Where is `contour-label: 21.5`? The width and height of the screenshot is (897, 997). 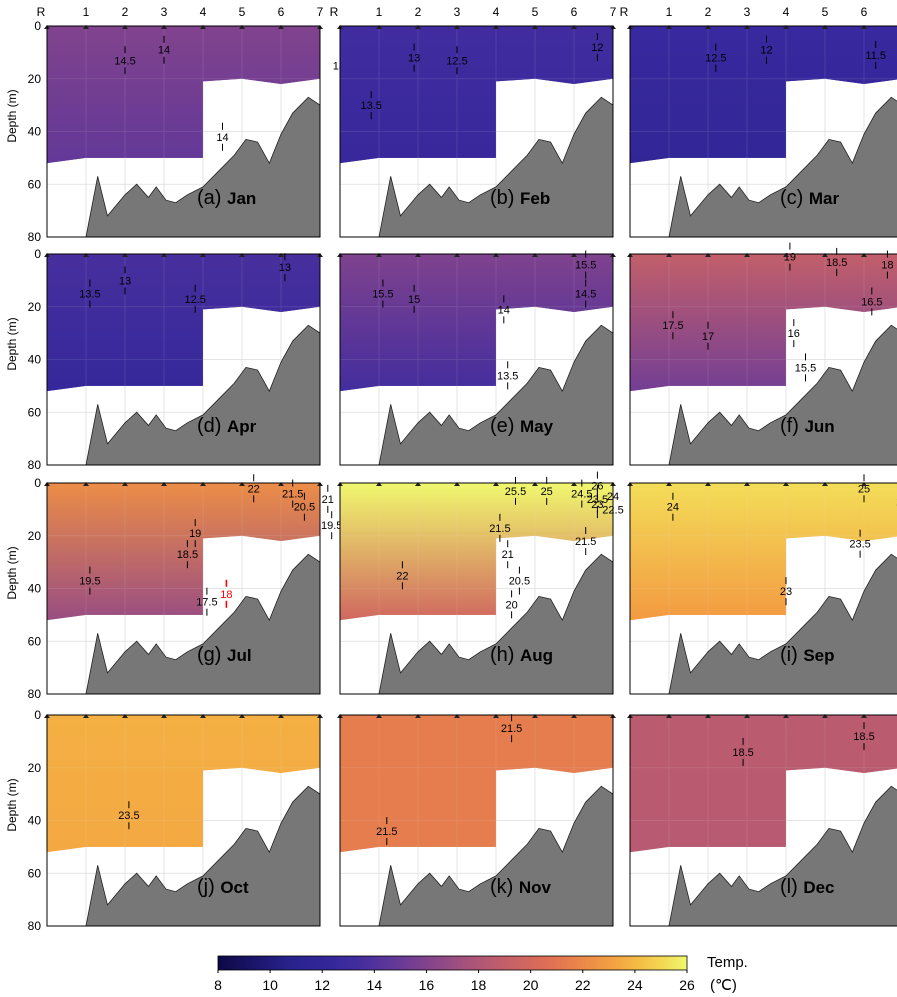
contour-label: 21.5 is located at coordinates (511, 729).